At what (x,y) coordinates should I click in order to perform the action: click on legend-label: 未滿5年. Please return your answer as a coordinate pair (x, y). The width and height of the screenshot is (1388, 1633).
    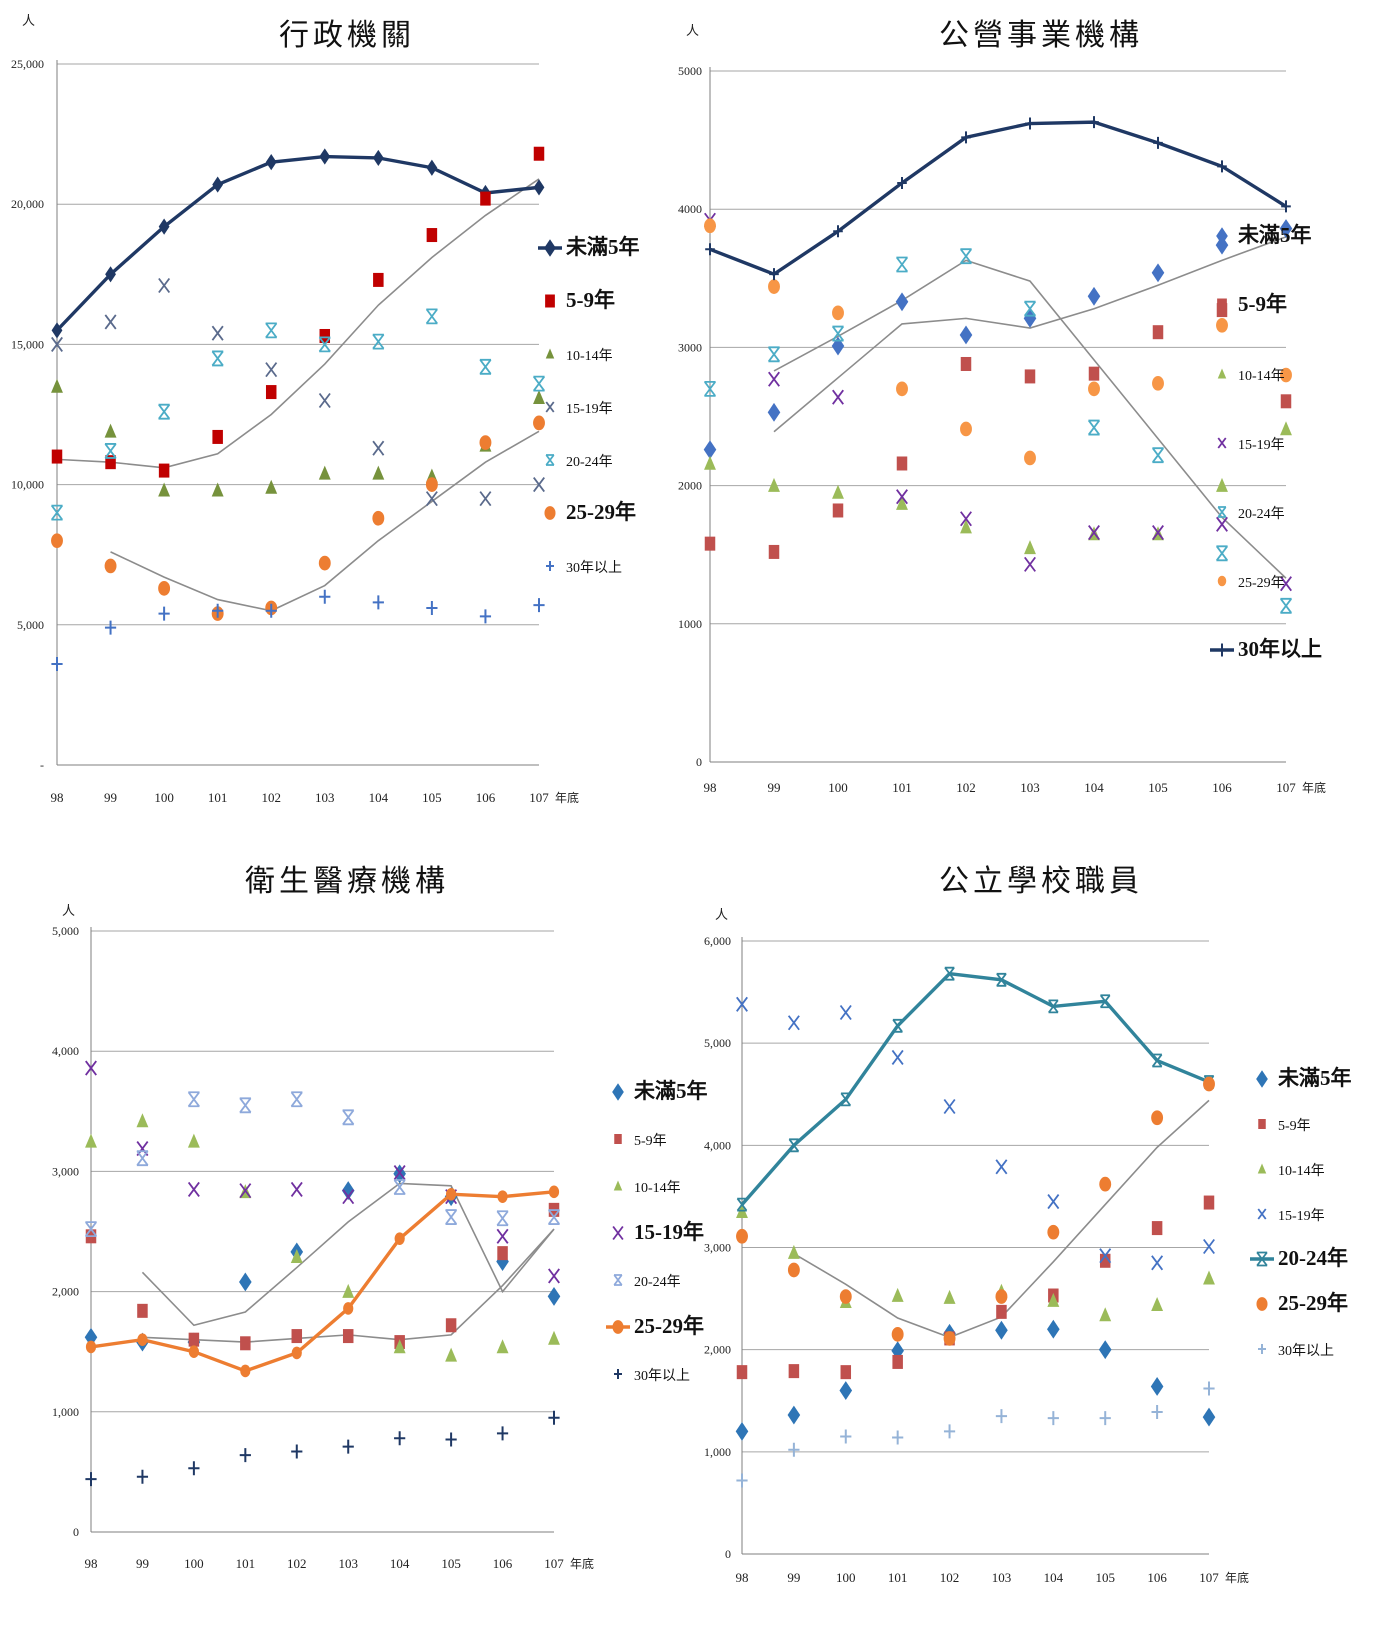
    Looking at the image, I should click on (603, 247).